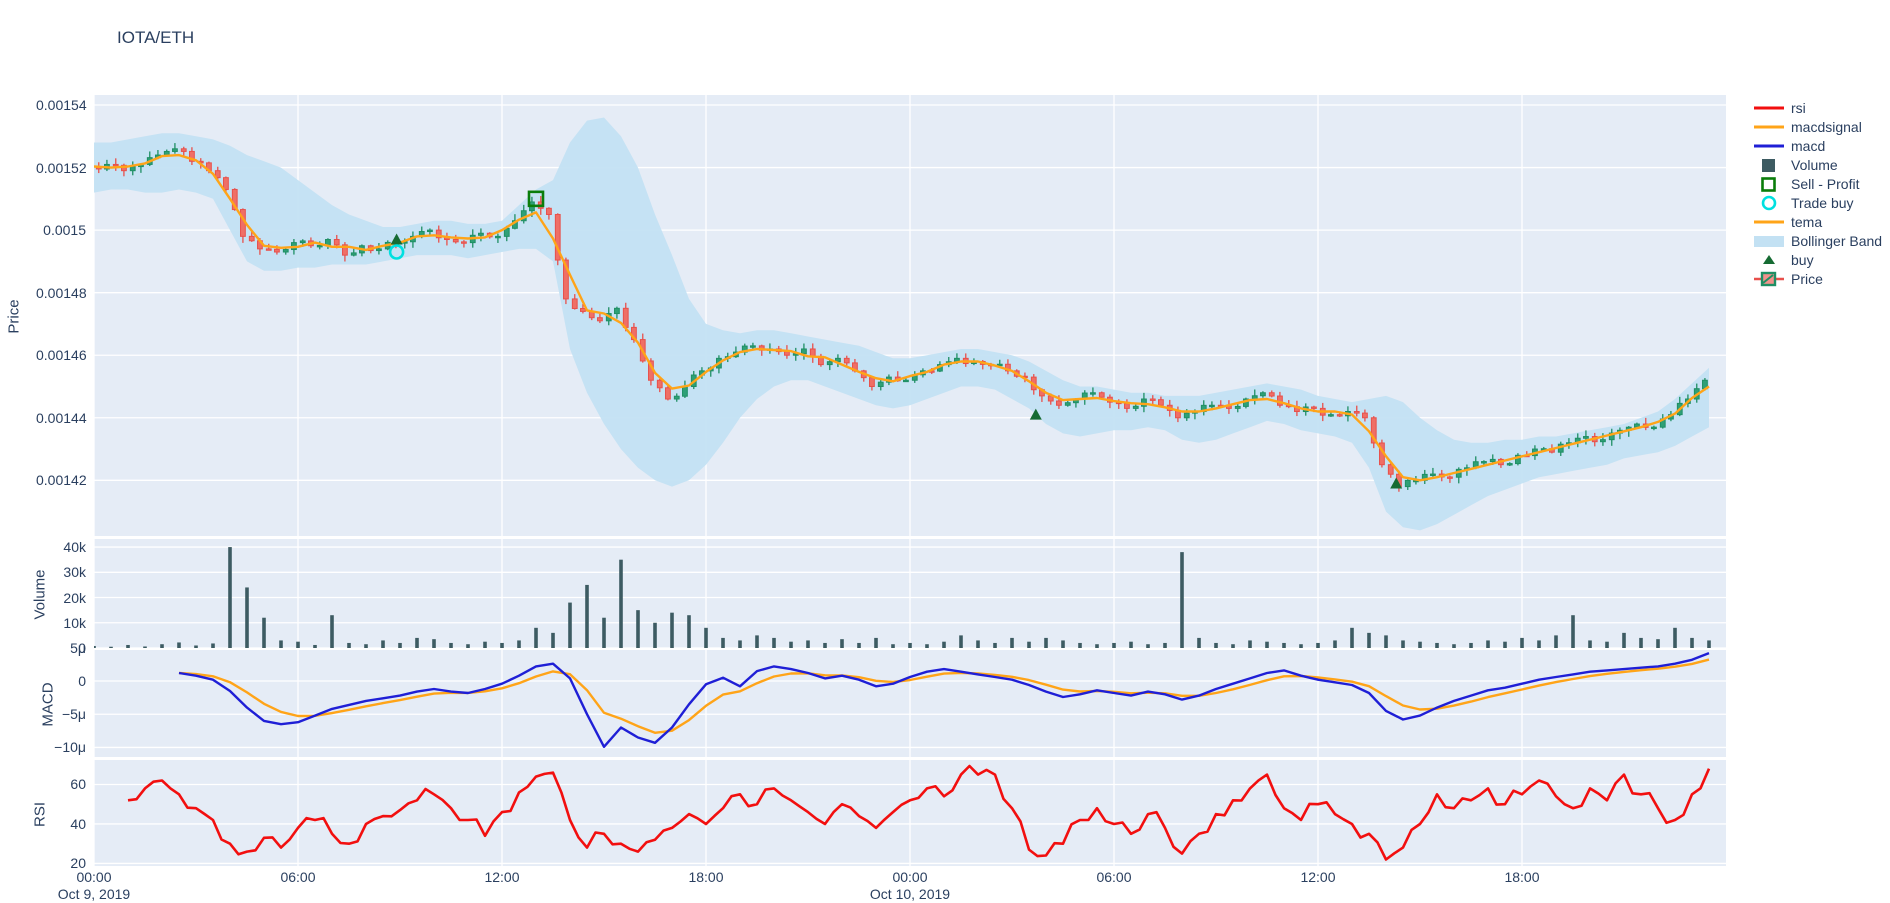  I want to click on price-tick-label: 0.00148, so click(61, 292).